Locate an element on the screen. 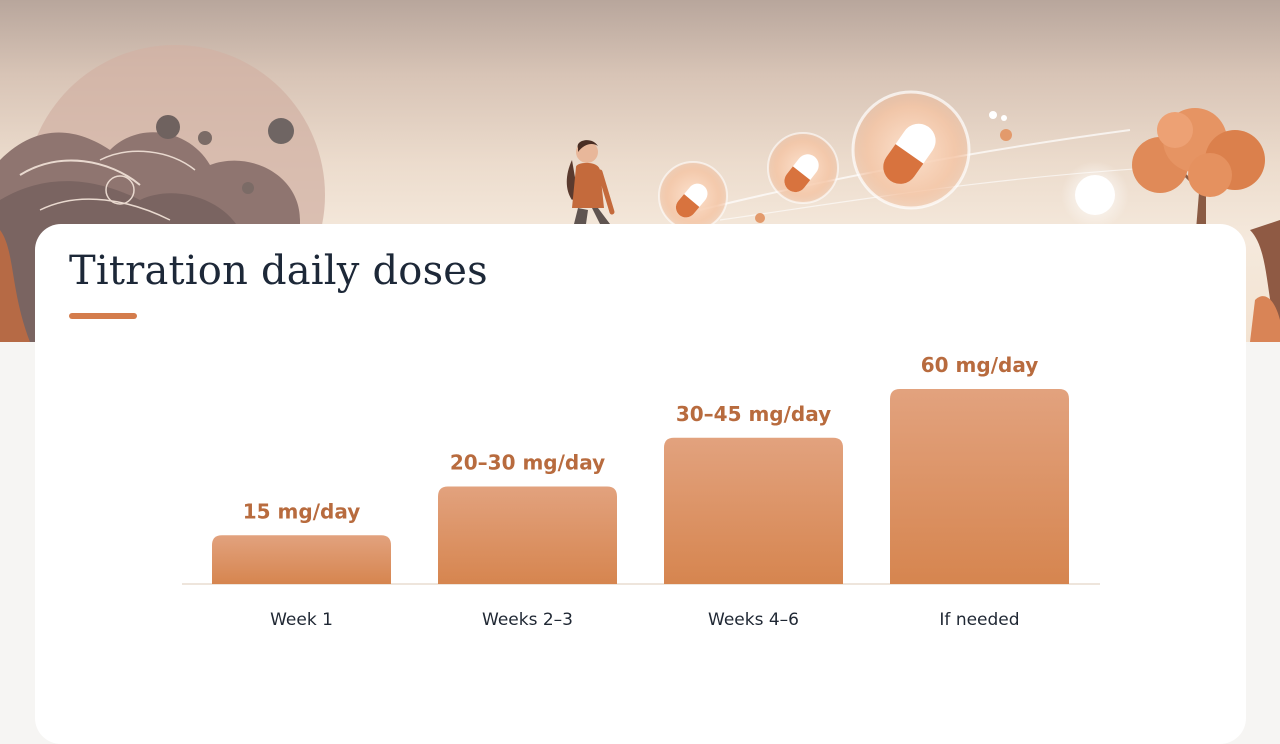 The image size is (1280, 744). bar-value-label: 60 mg/day is located at coordinates (980, 365).